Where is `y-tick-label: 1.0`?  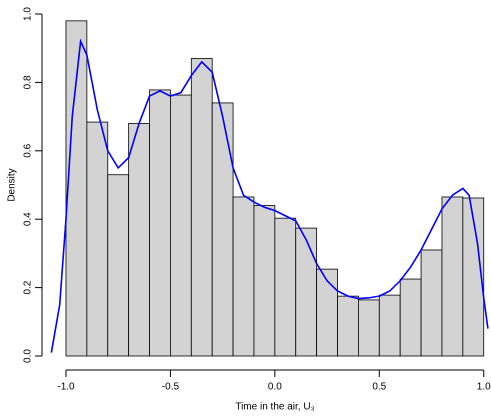
y-tick-label: 1.0 is located at coordinates (28, 14).